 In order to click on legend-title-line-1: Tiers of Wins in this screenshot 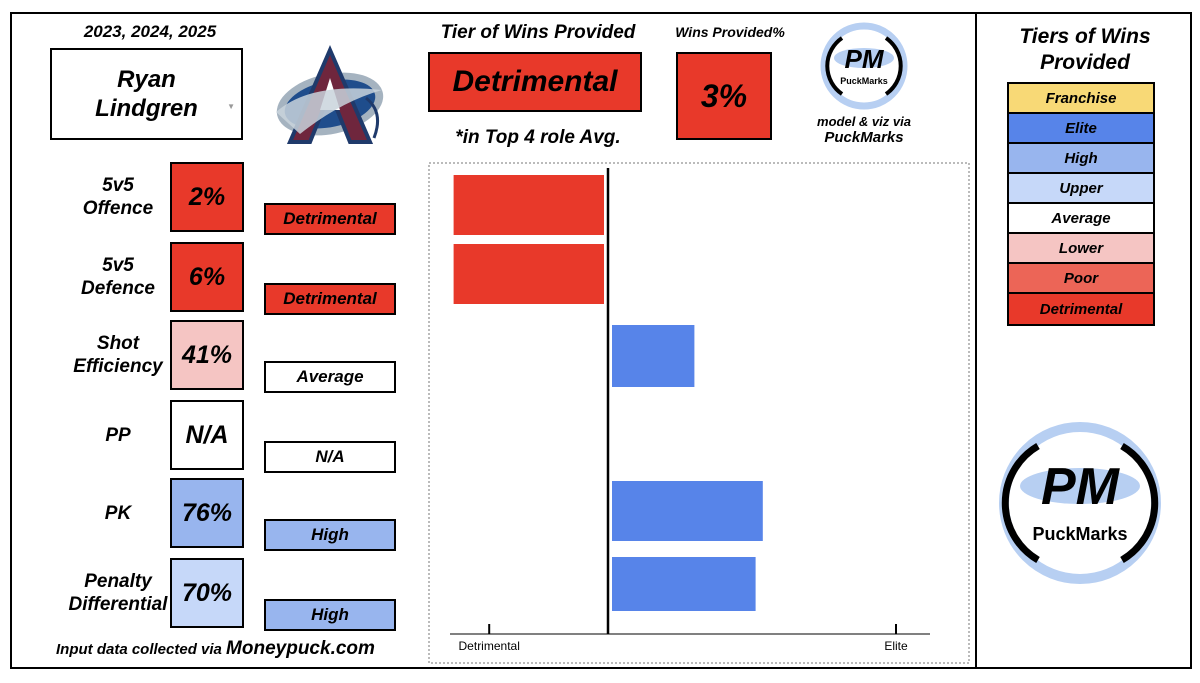, I will do `click(1085, 36)`.